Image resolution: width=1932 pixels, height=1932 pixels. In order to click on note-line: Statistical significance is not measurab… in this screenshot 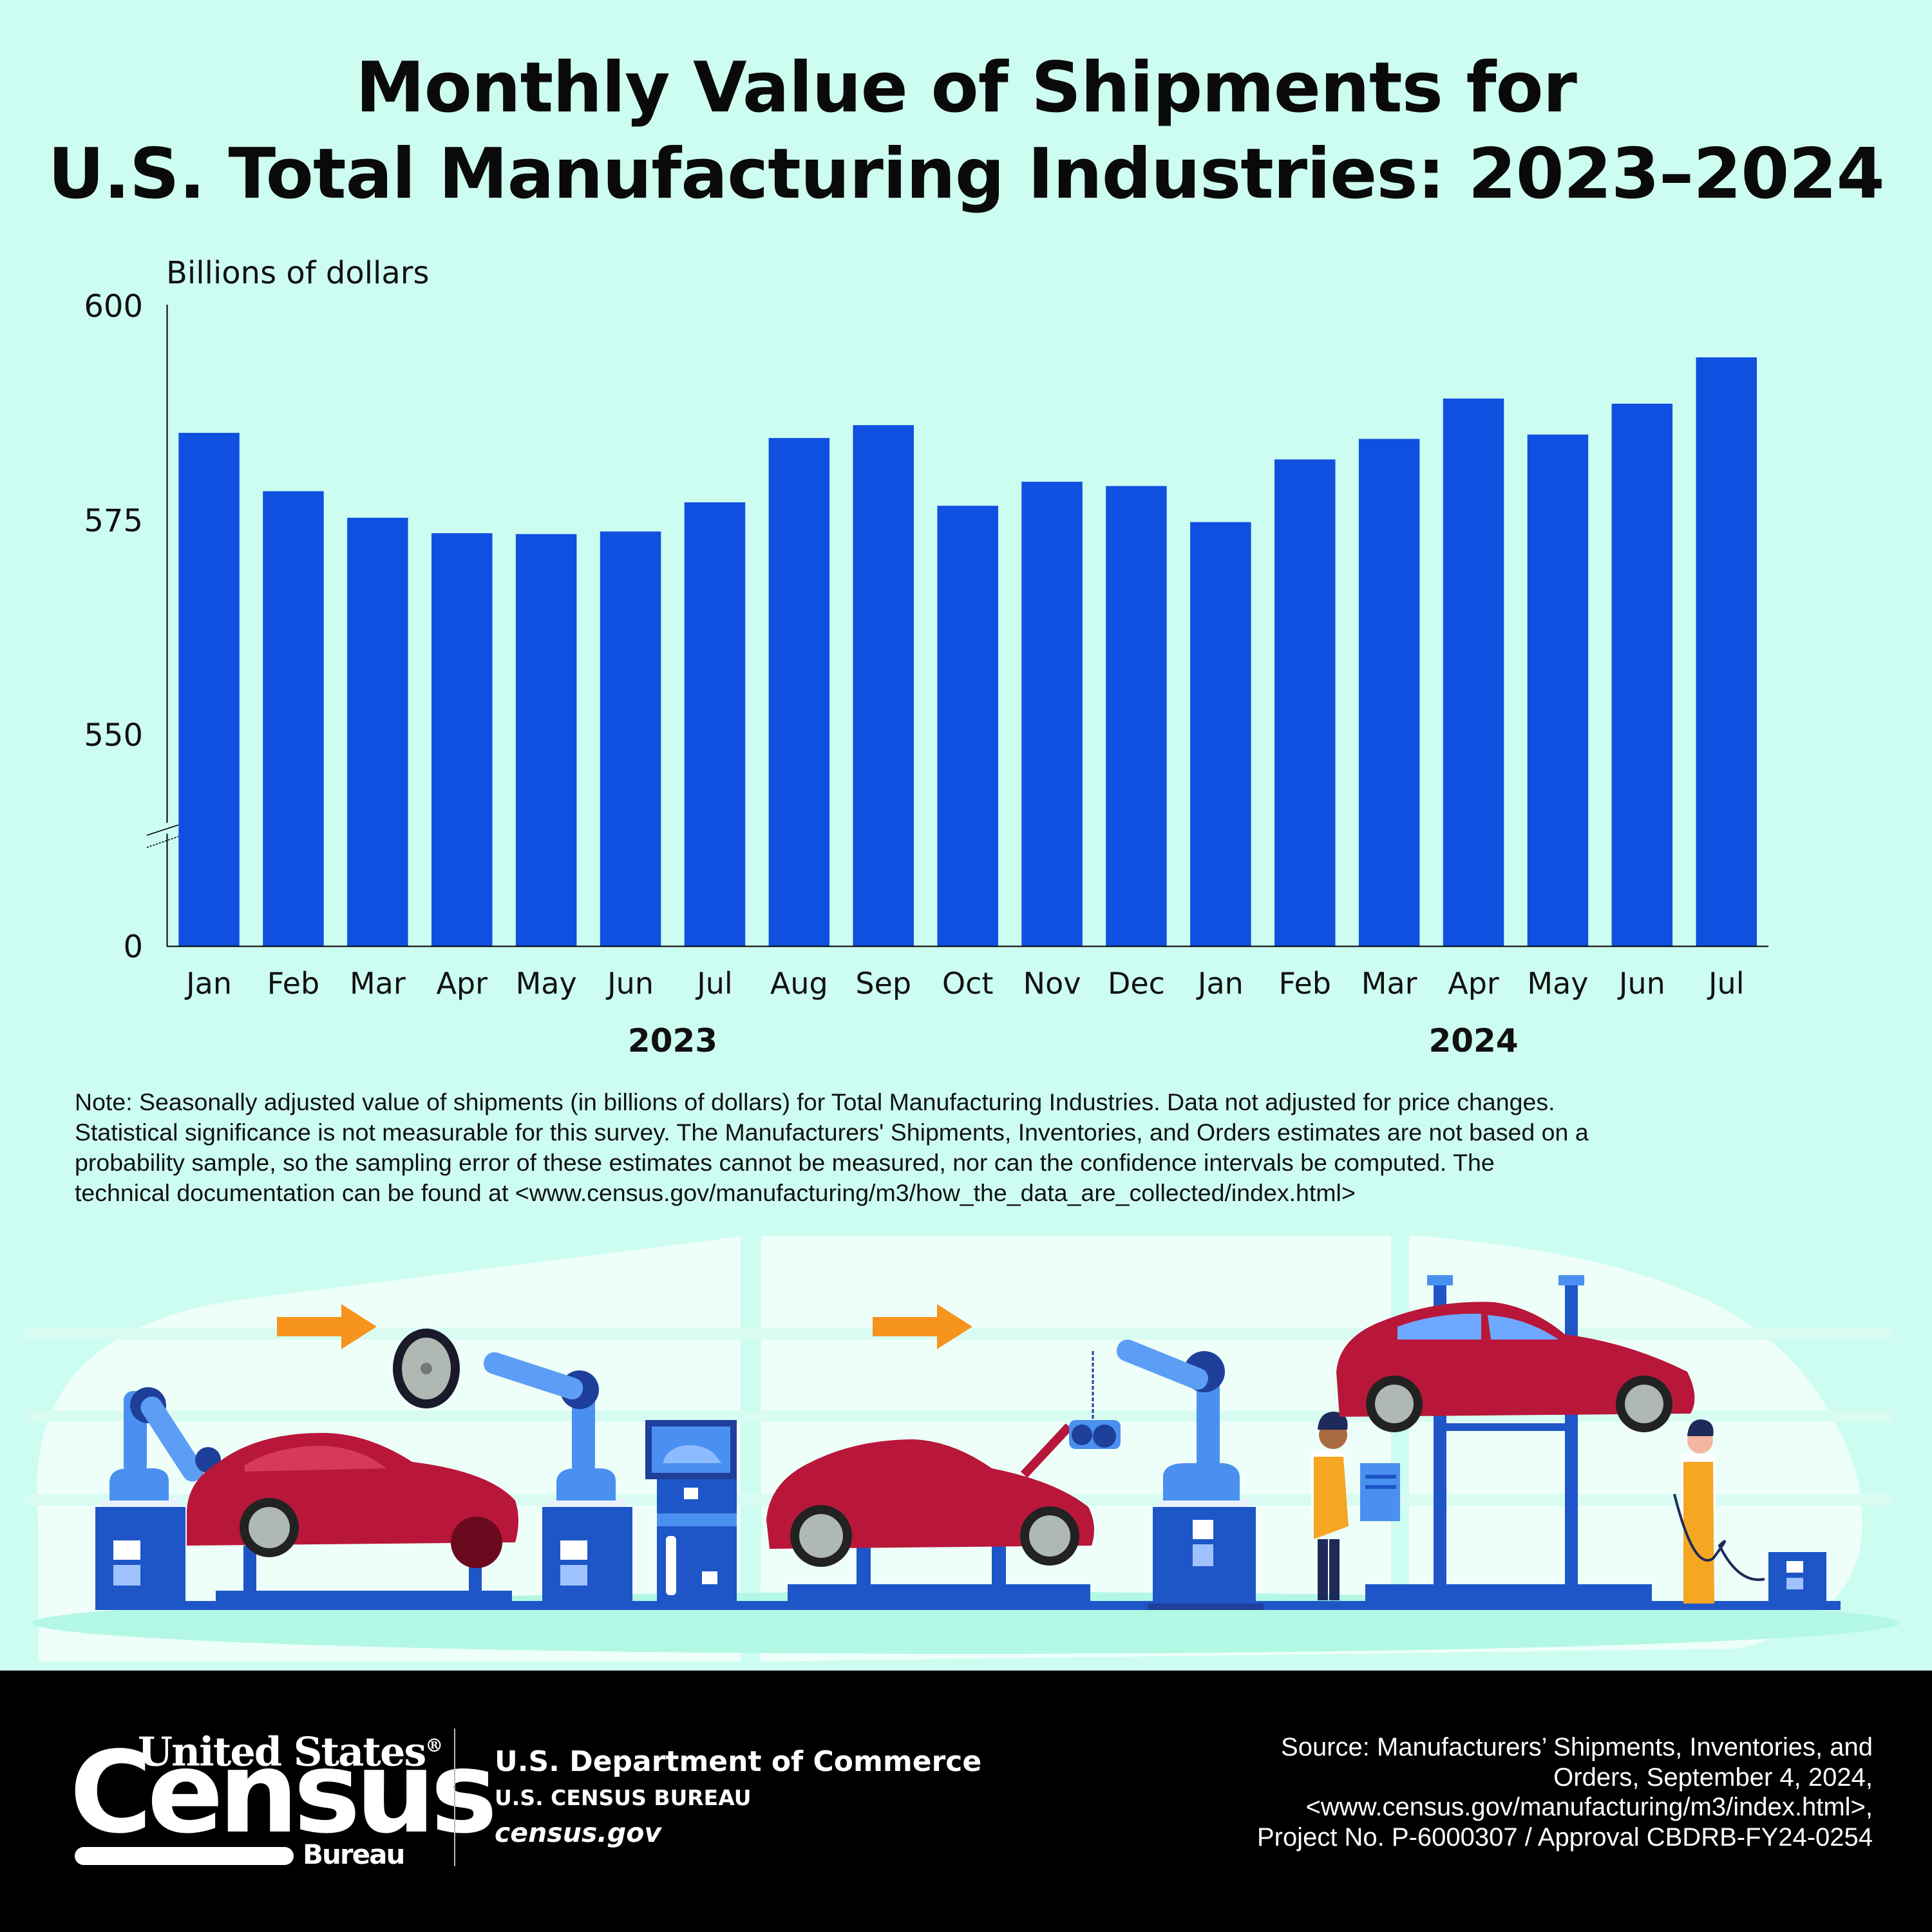, I will do `click(832, 1132)`.